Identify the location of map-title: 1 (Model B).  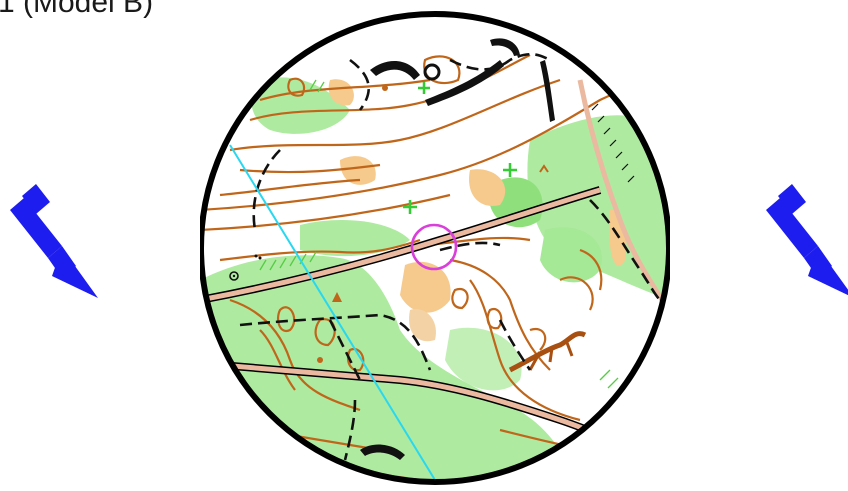
(77, 9).